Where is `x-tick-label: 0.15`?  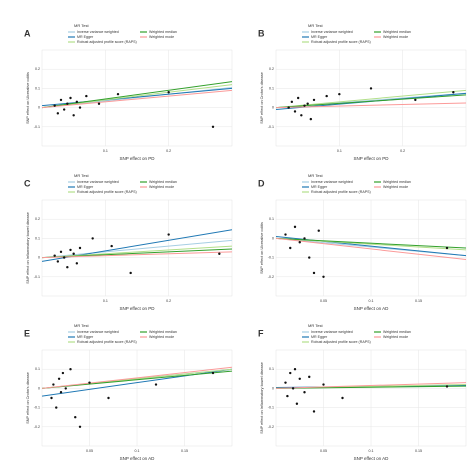 x-tick-label: 0.15 is located at coordinates (418, 451).